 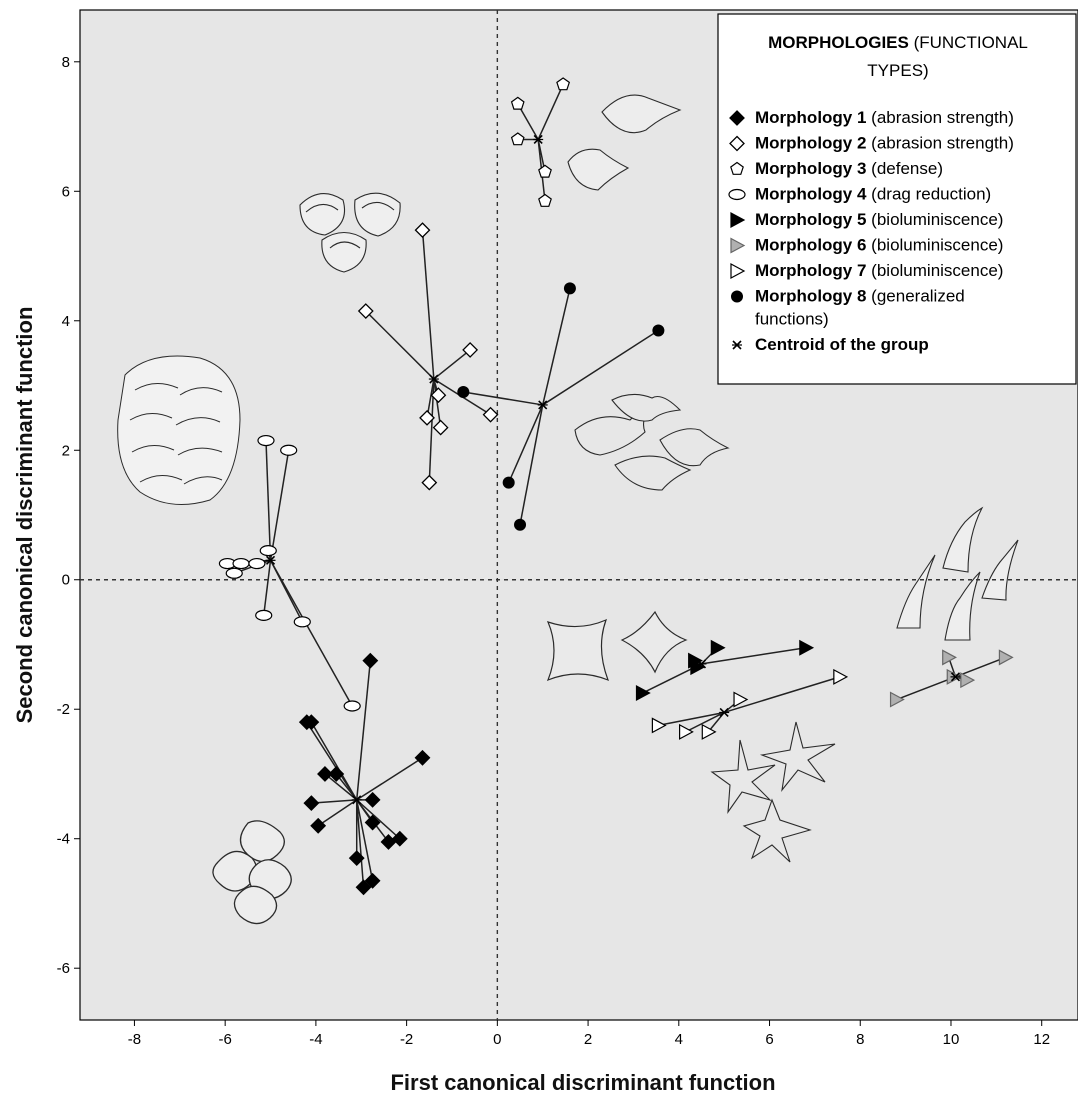 I want to click on y-tick-label: 2, so click(x=66, y=450).